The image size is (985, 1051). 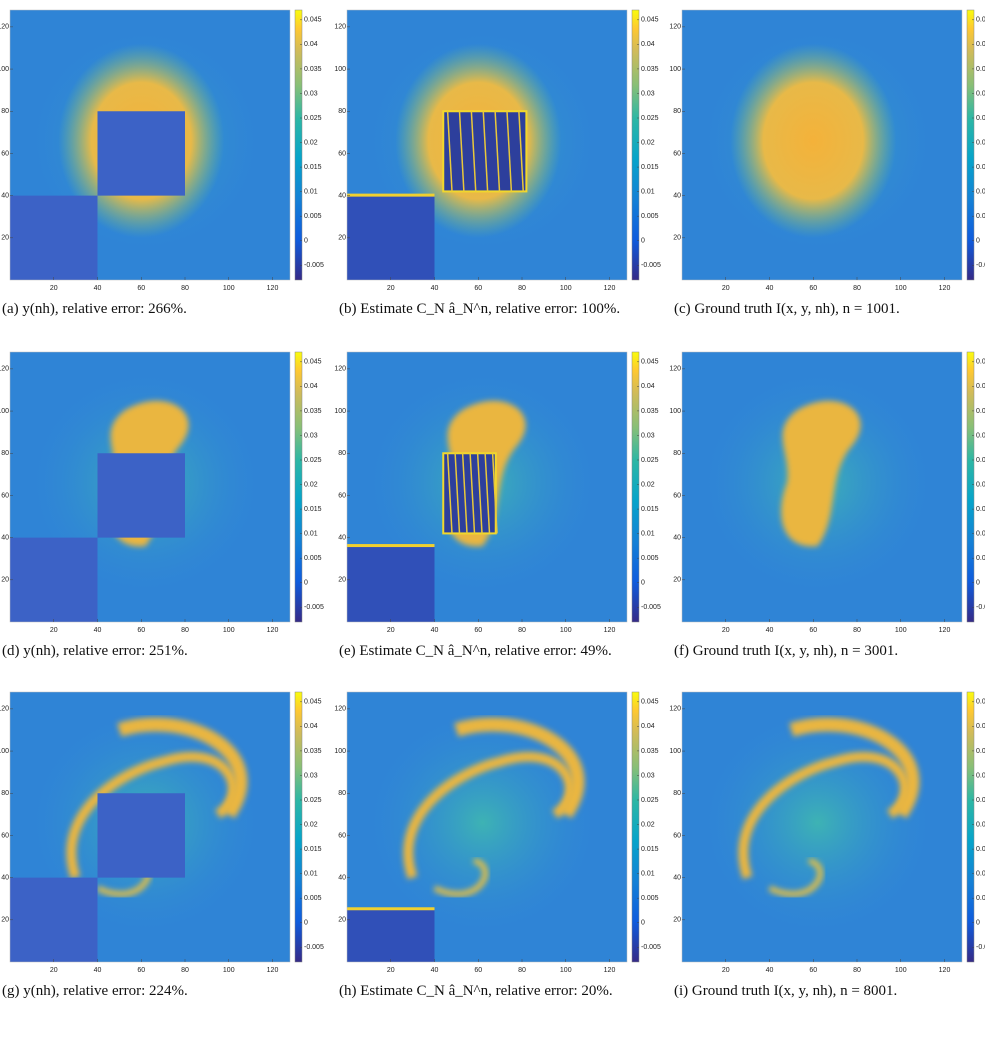 I want to click on mask, so click(x=54, y=919).